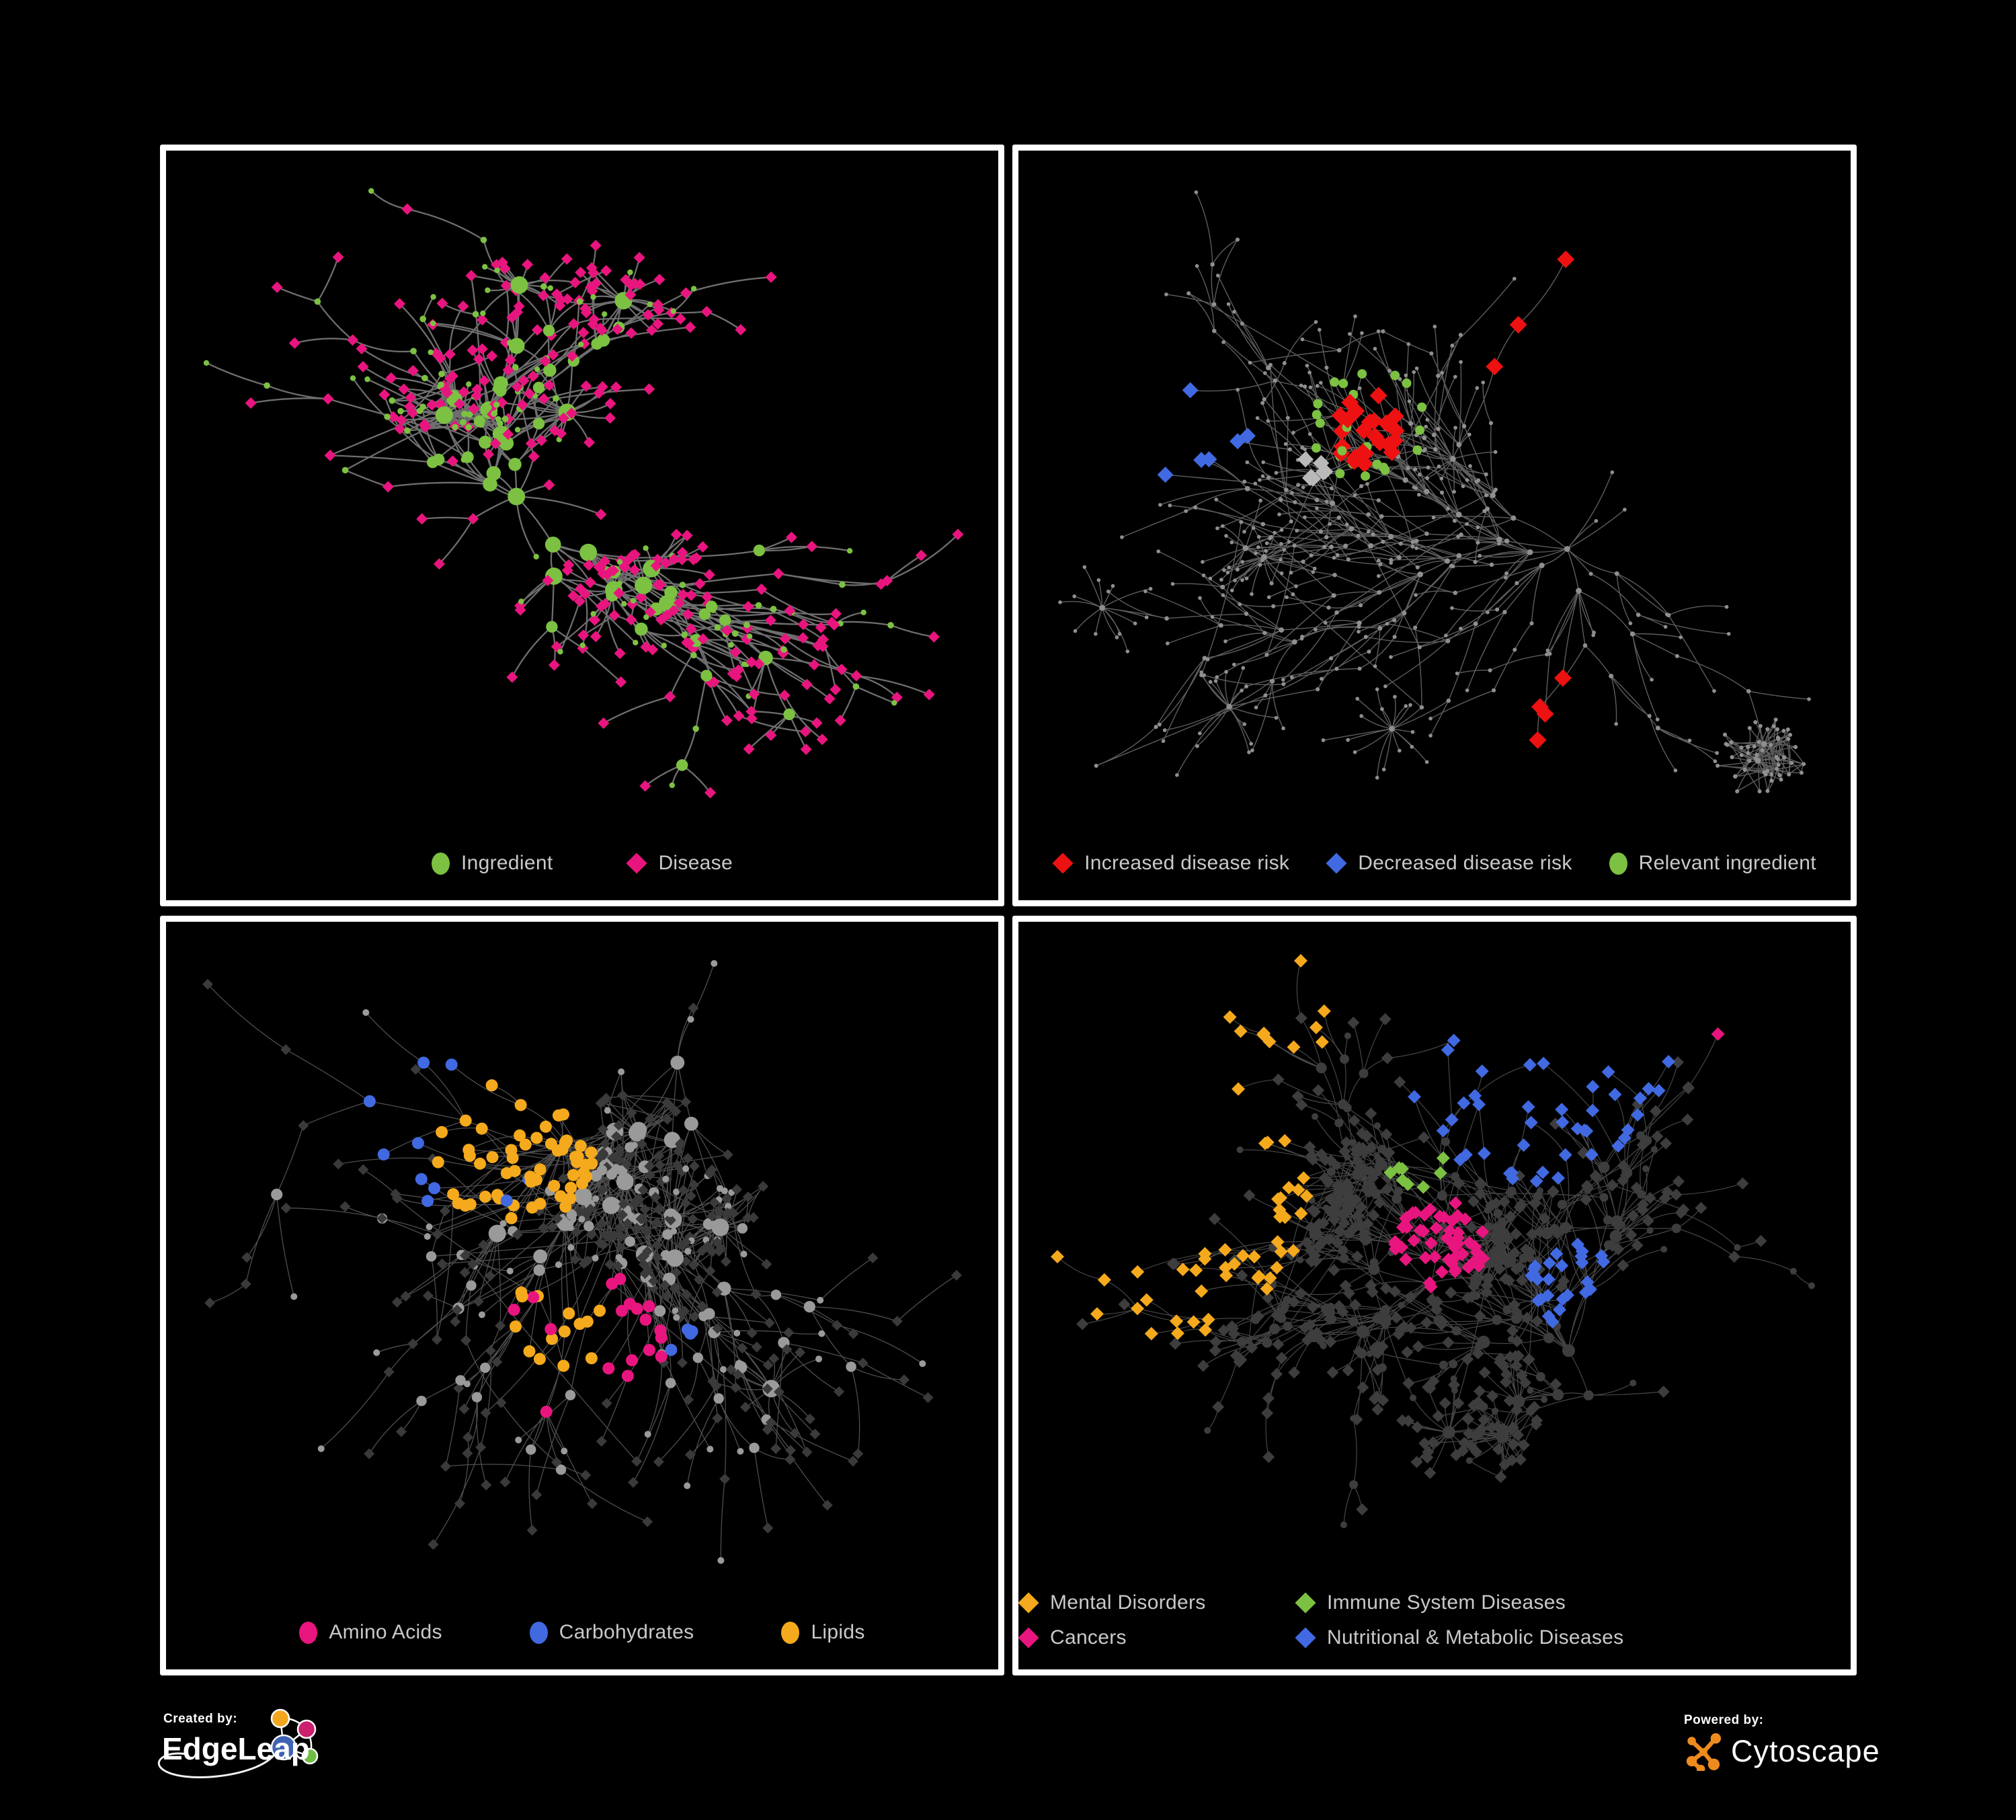 This screenshot has height=1820, width=2016. Describe the element at coordinates (1088, 1637) in the screenshot. I see `legend-label: Cancers` at that location.